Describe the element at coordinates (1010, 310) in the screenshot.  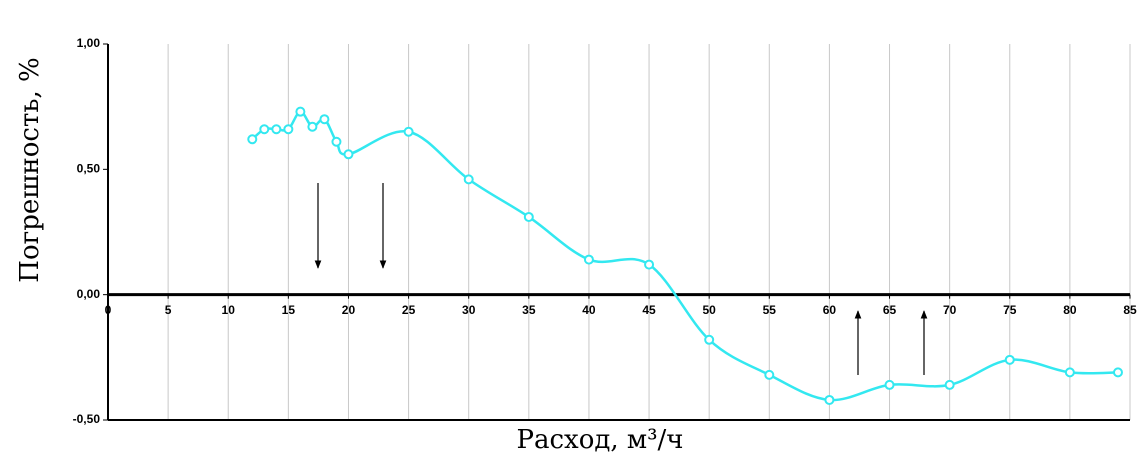
I see `x-tick-label: 75` at that location.